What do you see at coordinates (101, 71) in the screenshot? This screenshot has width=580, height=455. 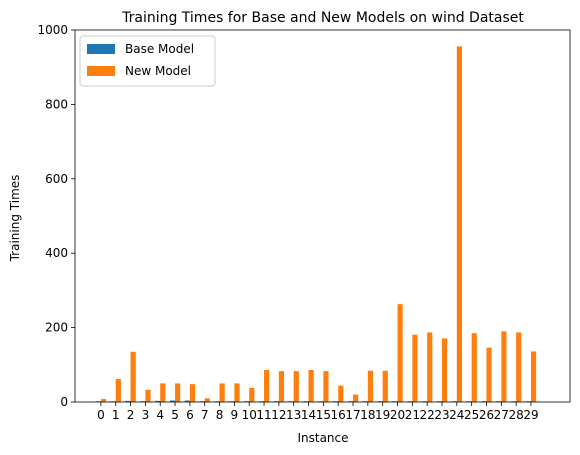 I see `legend-swatch-new` at bounding box center [101, 71].